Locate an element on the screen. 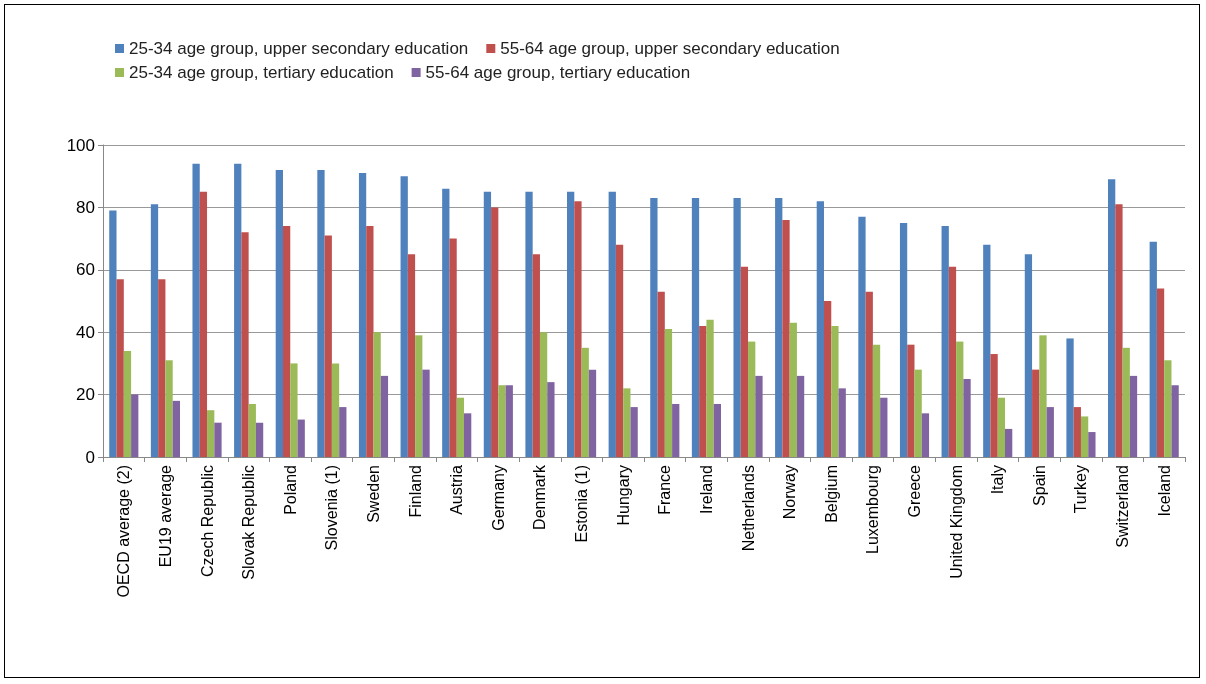  x-tick-label: Netherlands is located at coordinates (748, 508).